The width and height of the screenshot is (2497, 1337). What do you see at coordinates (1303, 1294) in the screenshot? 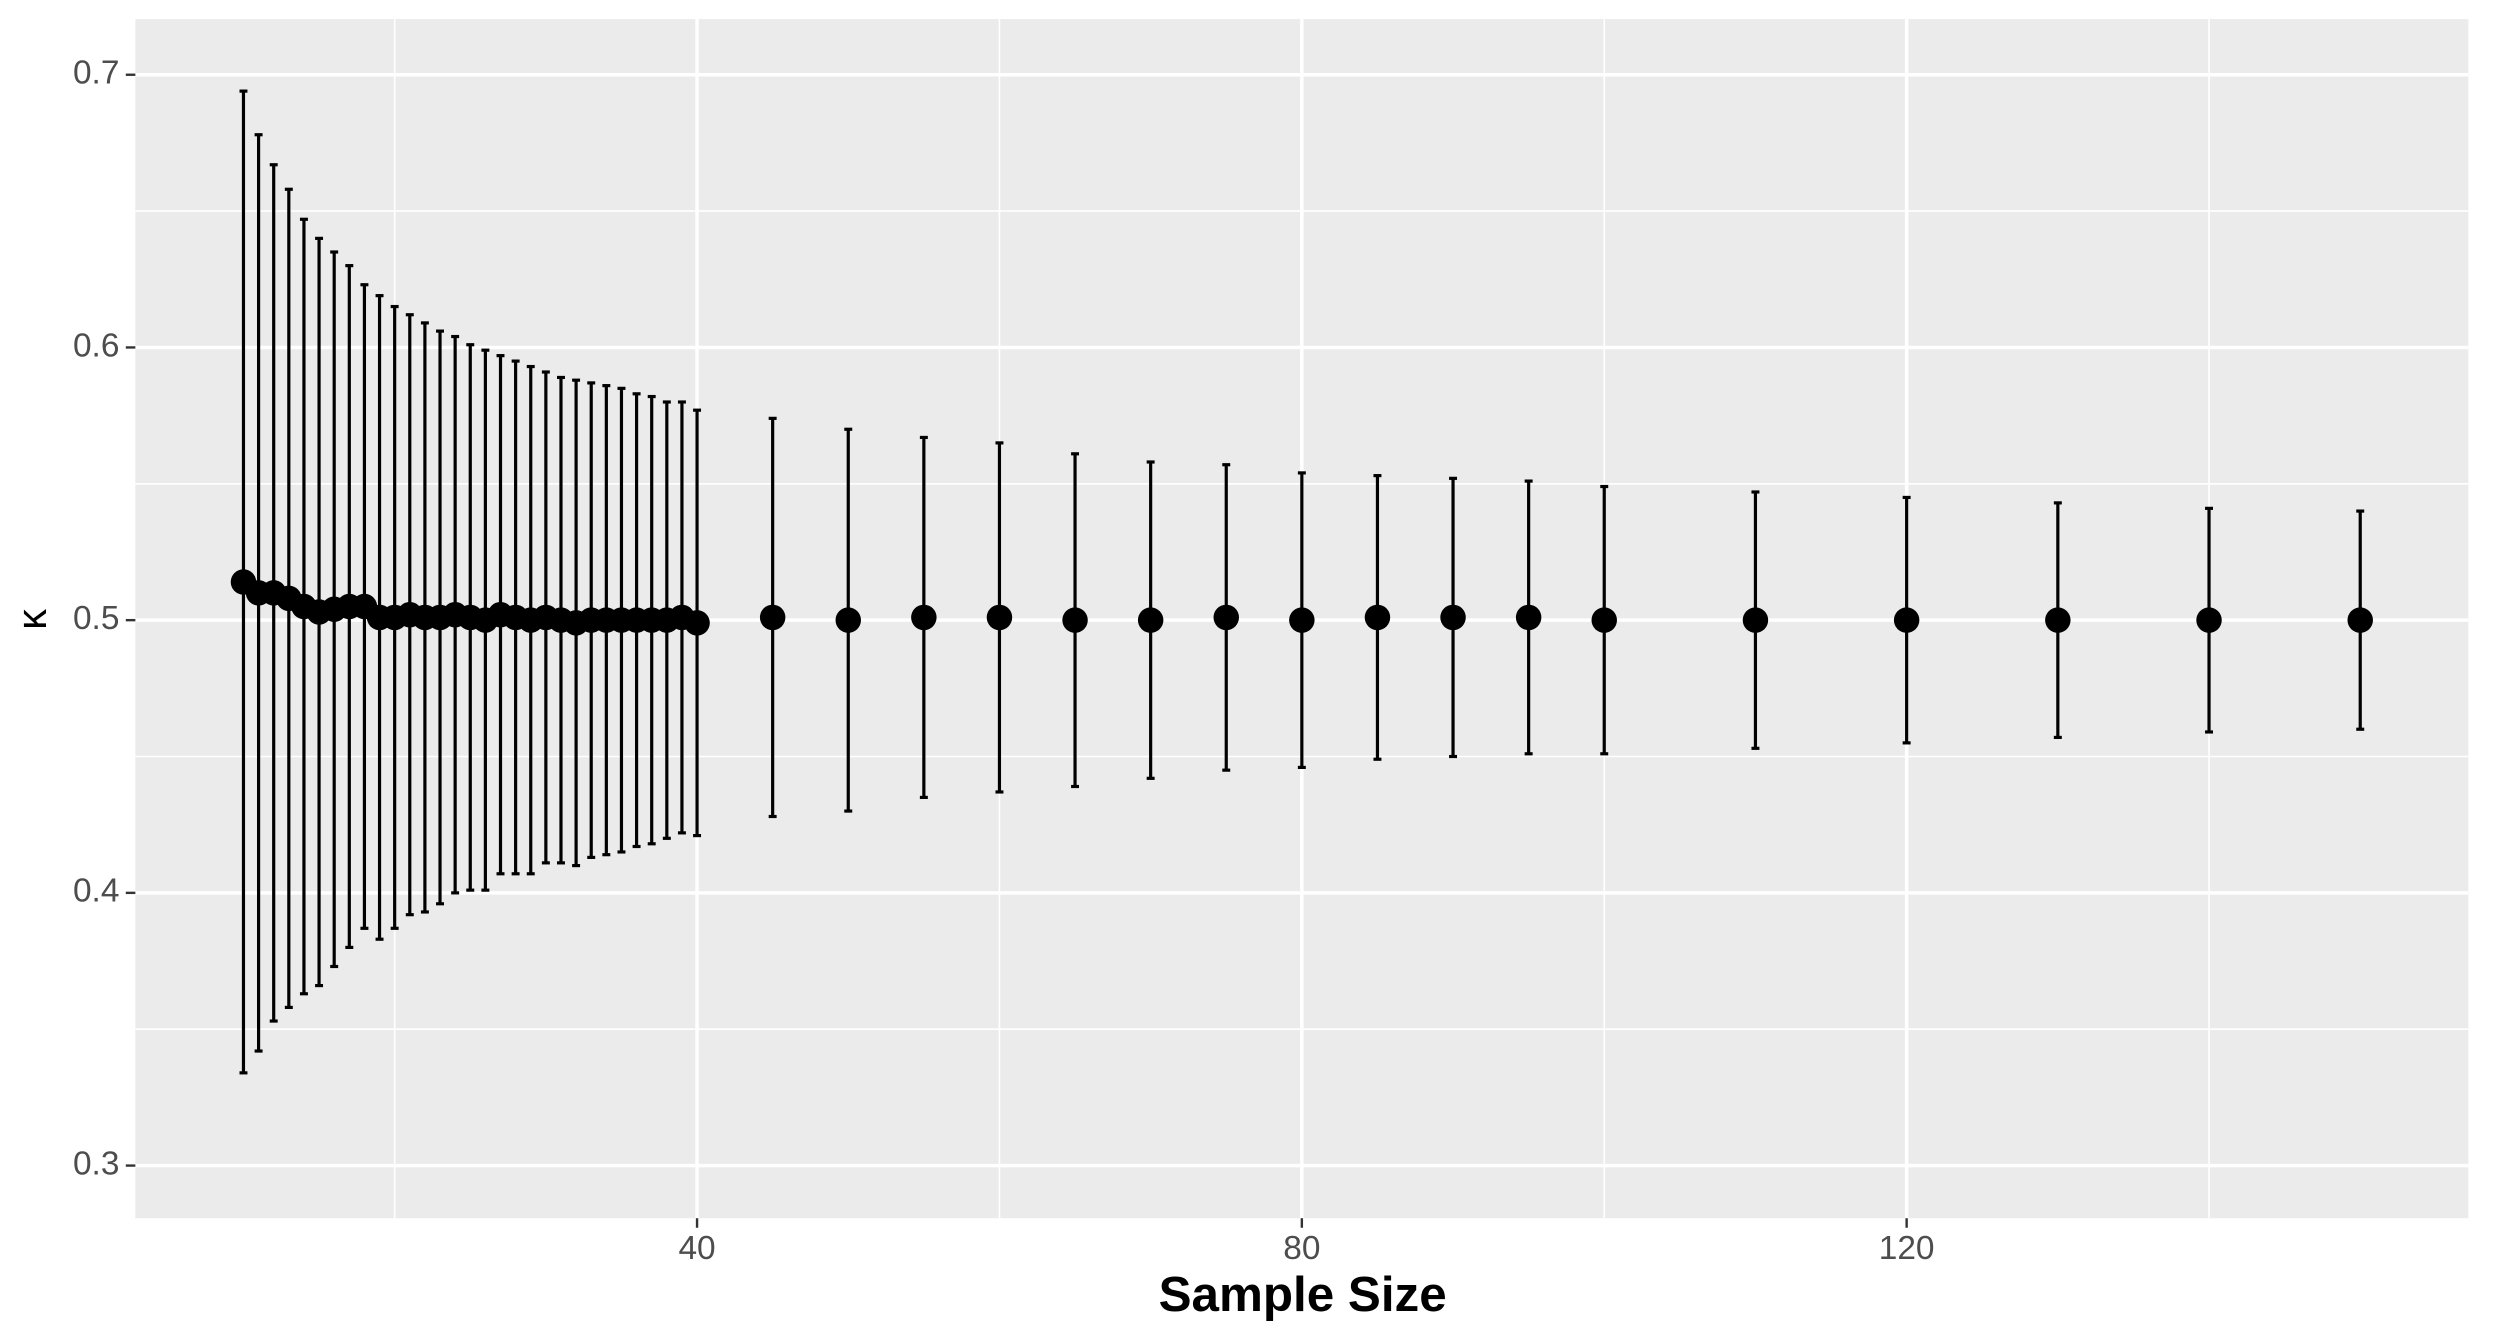
I see `x-axis-title: Sample Size` at bounding box center [1303, 1294].